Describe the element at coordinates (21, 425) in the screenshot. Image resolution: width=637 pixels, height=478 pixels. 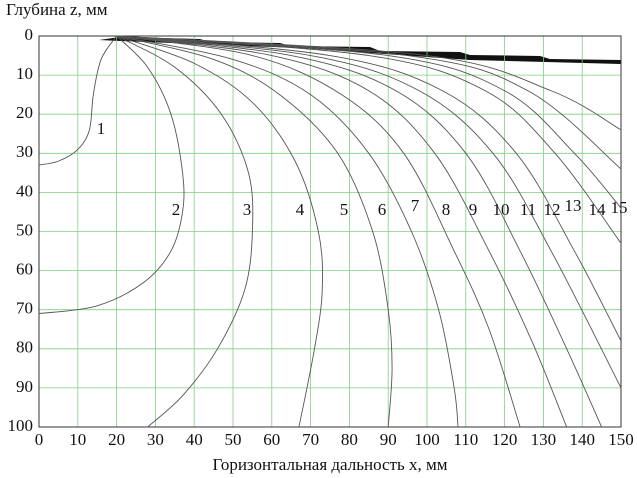
I see `y-tick-label: 100` at that location.